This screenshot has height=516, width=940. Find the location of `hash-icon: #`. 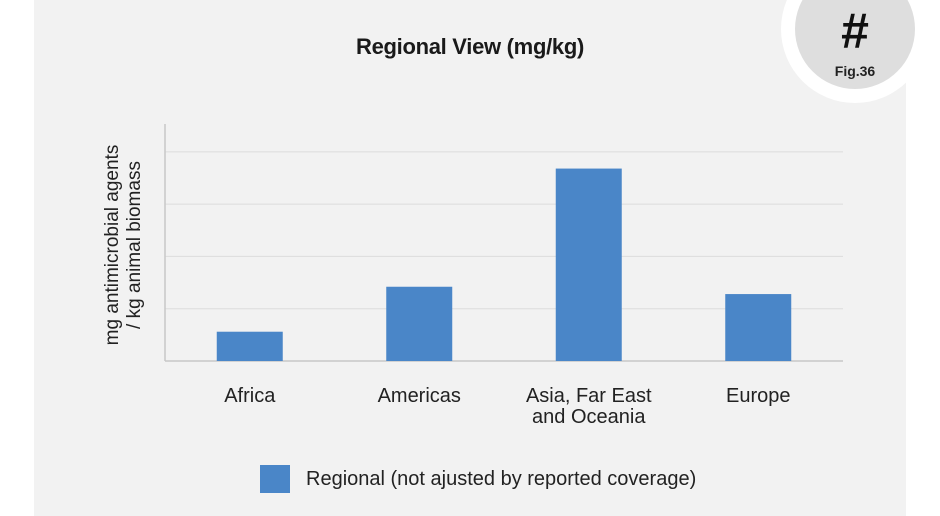

hash-icon: # is located at coordinates (855, 31).